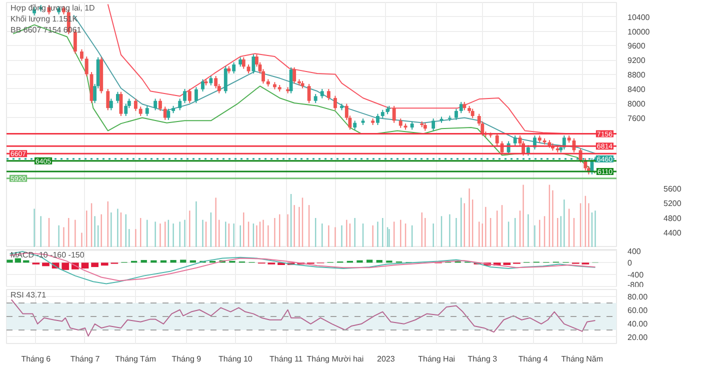  I want to click on y2-tick-label: 4400, so click(673, 233).